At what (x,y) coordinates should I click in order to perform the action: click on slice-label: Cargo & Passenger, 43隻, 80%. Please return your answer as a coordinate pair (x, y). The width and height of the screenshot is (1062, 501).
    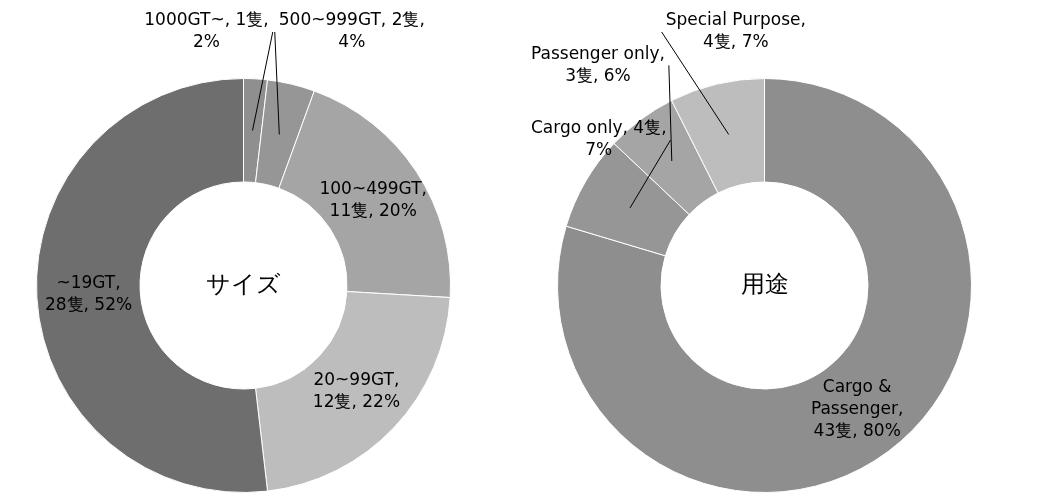
    Looking at the image, I should click on (857, 408).